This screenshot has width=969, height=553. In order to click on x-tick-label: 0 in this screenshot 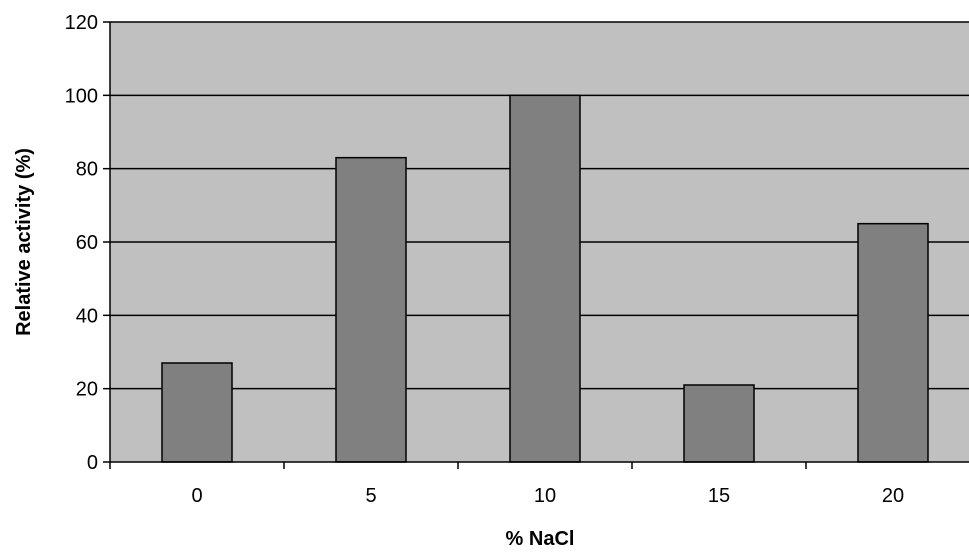, I will do `click(196, 496)`.